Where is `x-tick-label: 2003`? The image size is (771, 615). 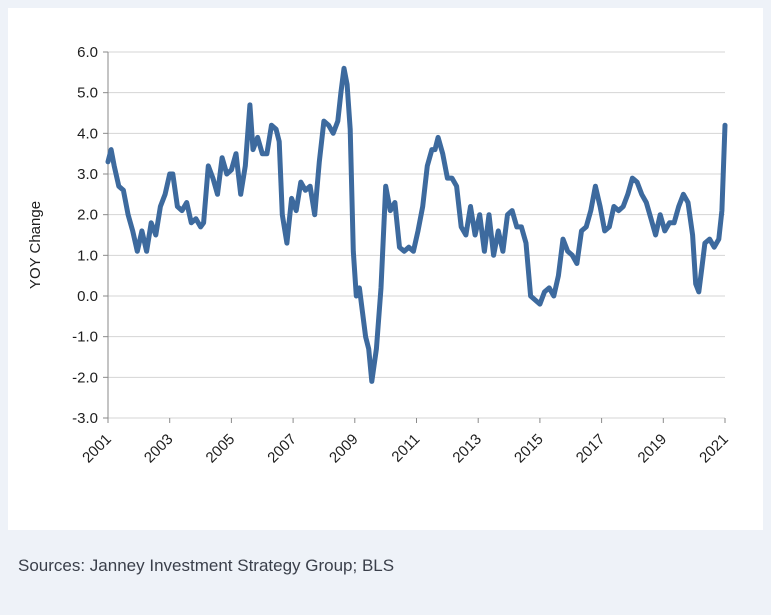 x-tick-label: 2003 is located at coordinates (159, 449).